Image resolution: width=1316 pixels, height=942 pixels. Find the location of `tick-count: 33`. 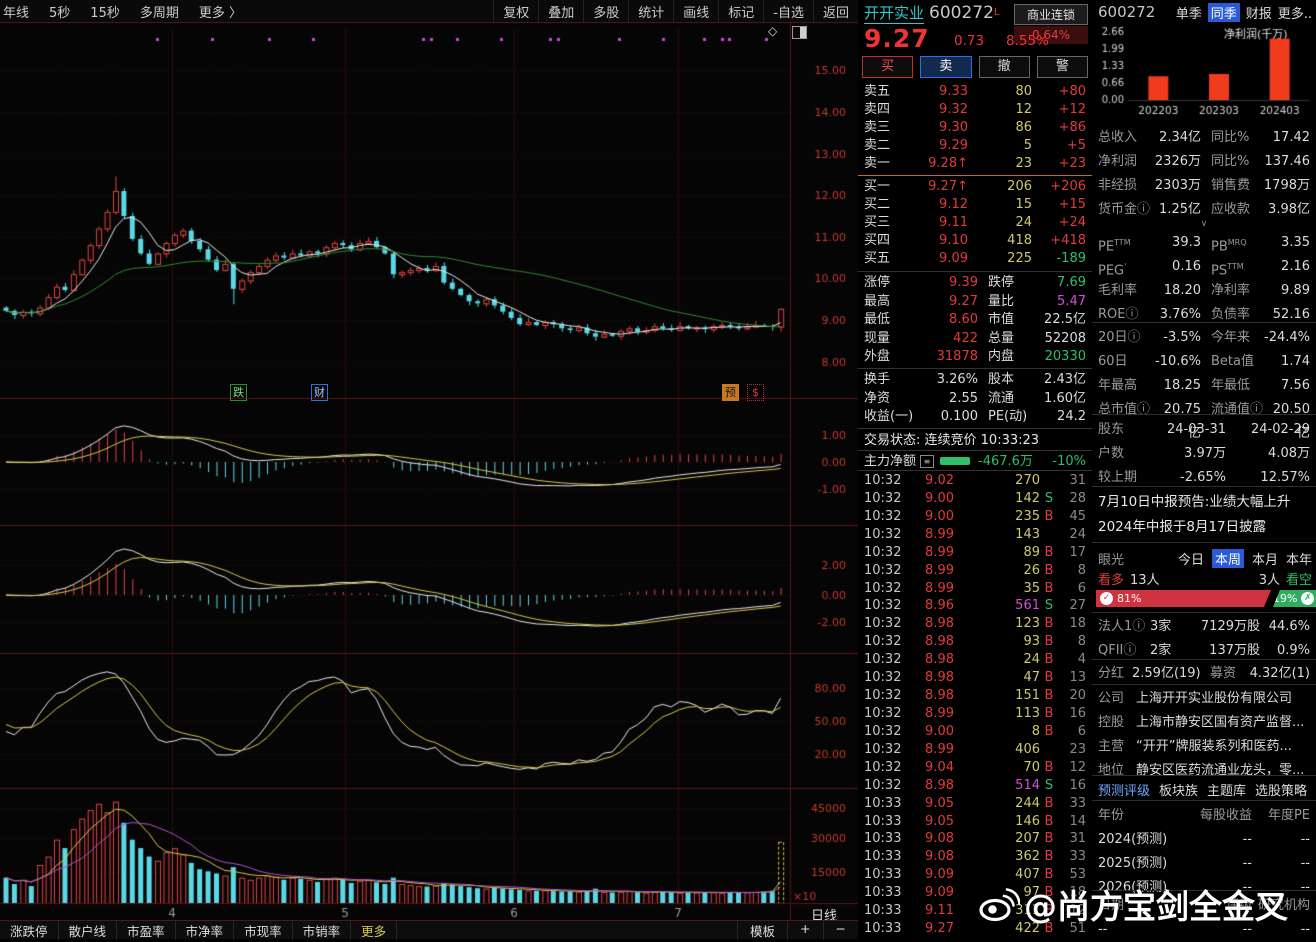

tick-count: 33 is located at coordinates (1077, 857).